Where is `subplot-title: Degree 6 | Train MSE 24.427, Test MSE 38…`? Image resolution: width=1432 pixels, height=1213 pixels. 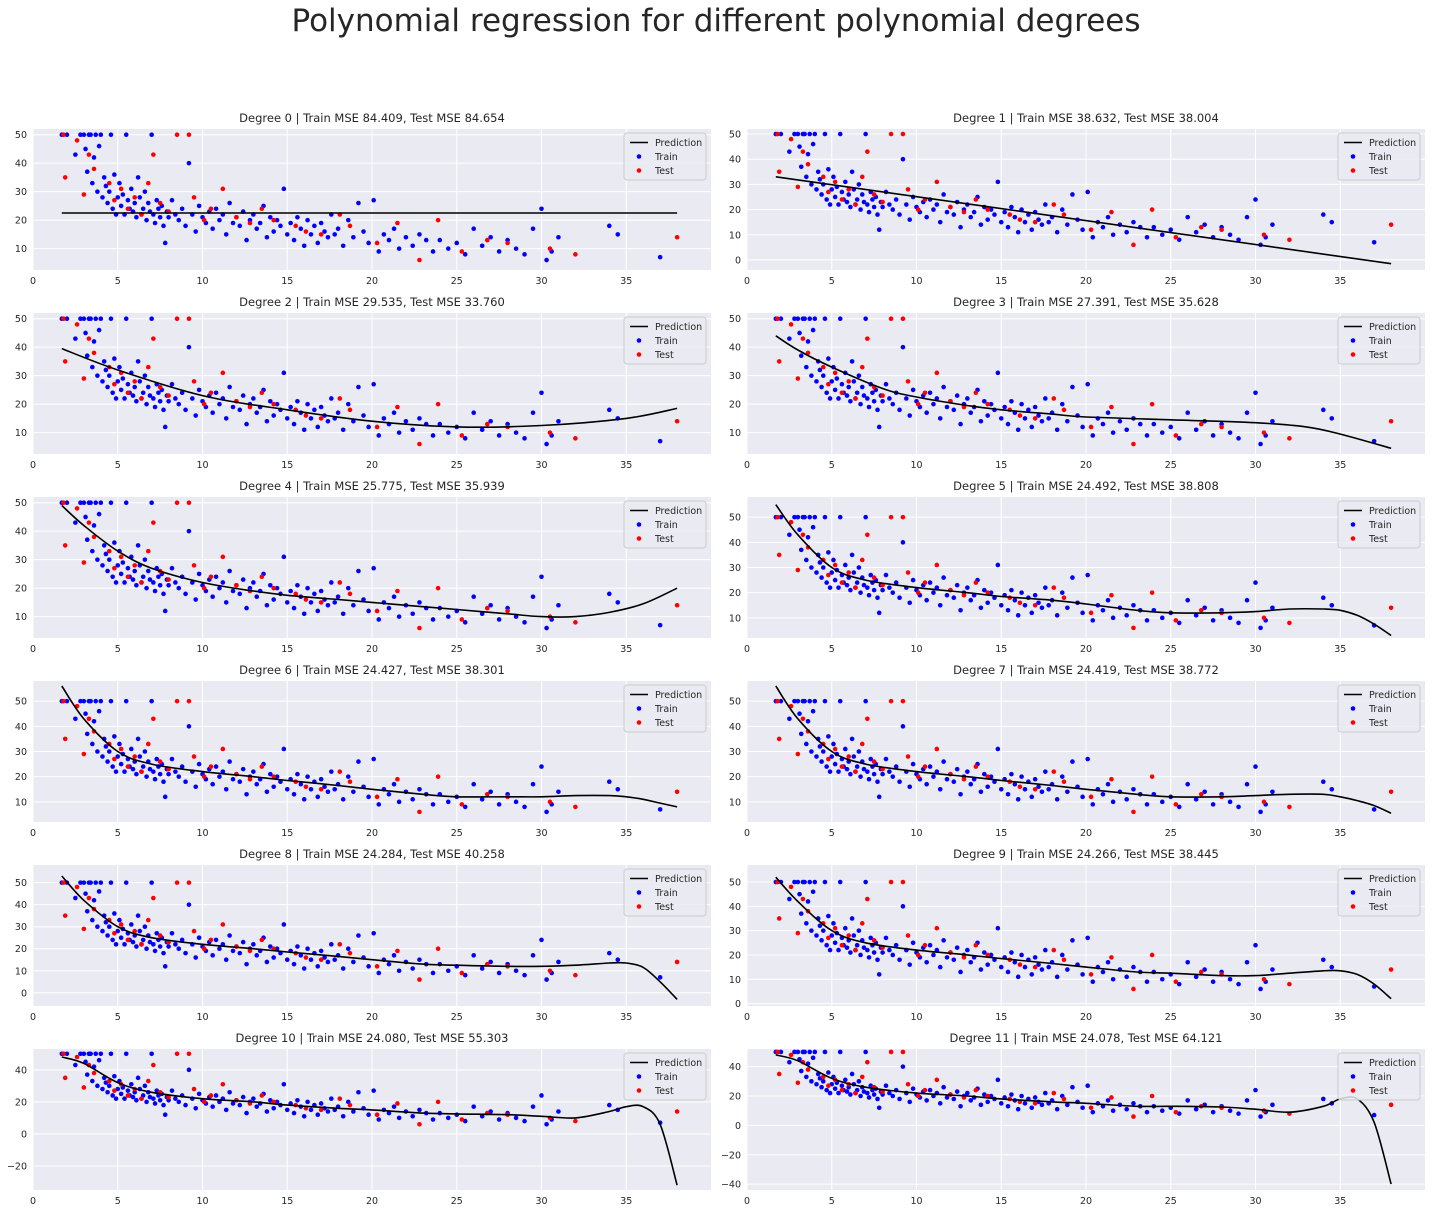
subplot-title: Degree 6 | Train MSE 24.427, Test MSE 38… is located at coordinates (372, 670).